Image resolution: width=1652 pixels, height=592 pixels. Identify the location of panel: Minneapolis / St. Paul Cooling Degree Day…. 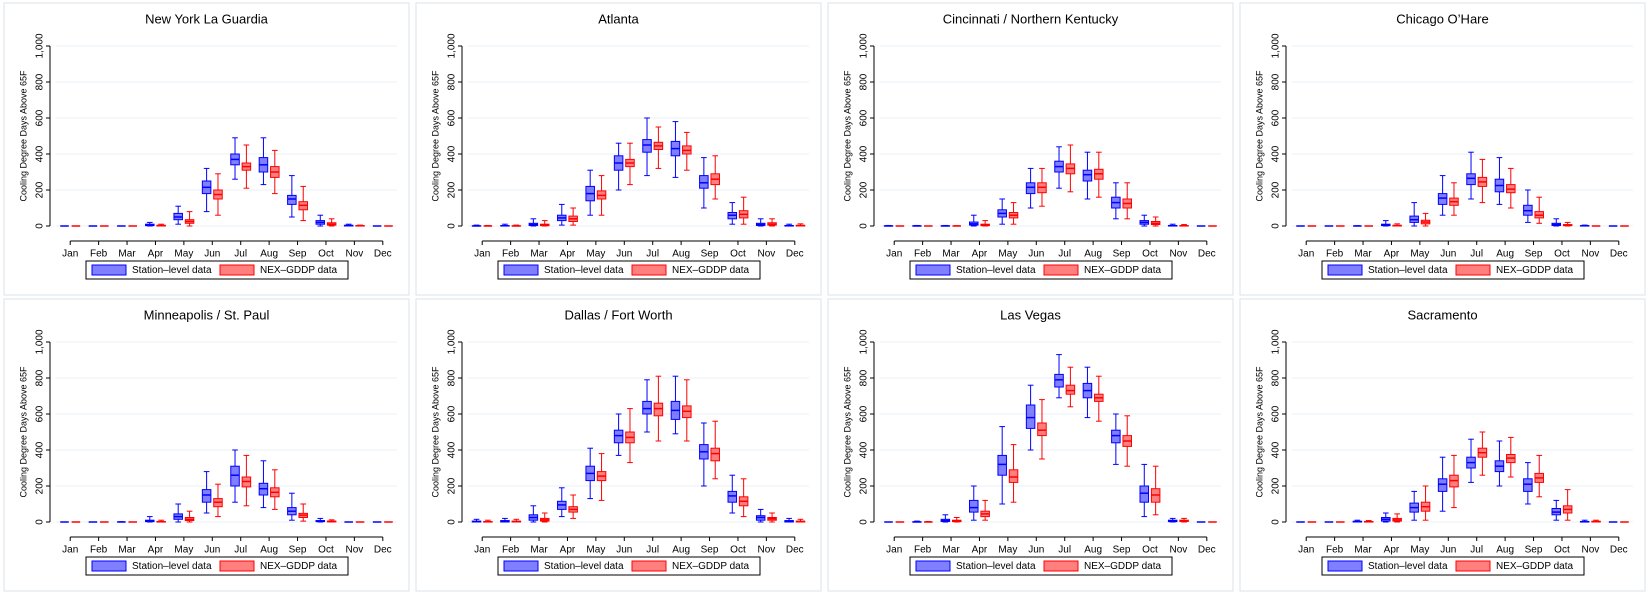
(206, 445).